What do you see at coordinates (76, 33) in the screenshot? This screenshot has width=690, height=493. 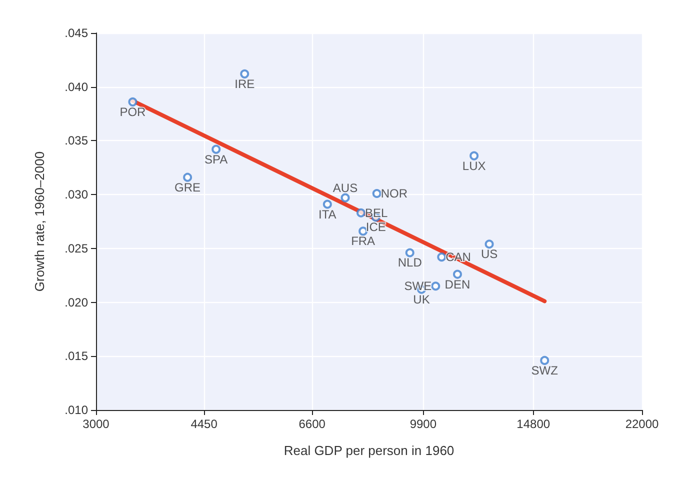 I see `y-tick-label: .045` at bounding box center [76, 33].